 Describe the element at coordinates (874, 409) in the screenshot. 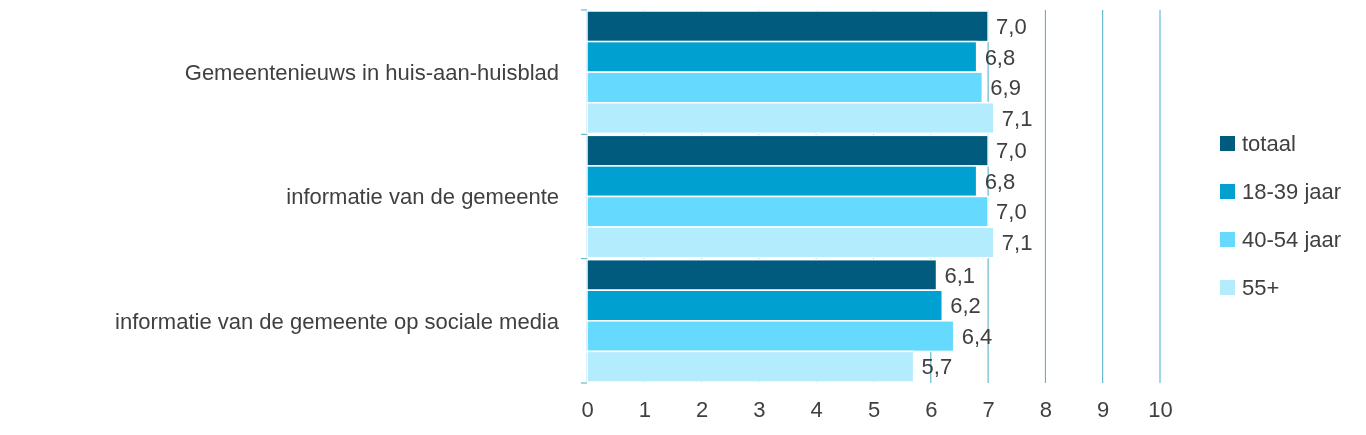

I see `x-tick-label: 5` at that location.